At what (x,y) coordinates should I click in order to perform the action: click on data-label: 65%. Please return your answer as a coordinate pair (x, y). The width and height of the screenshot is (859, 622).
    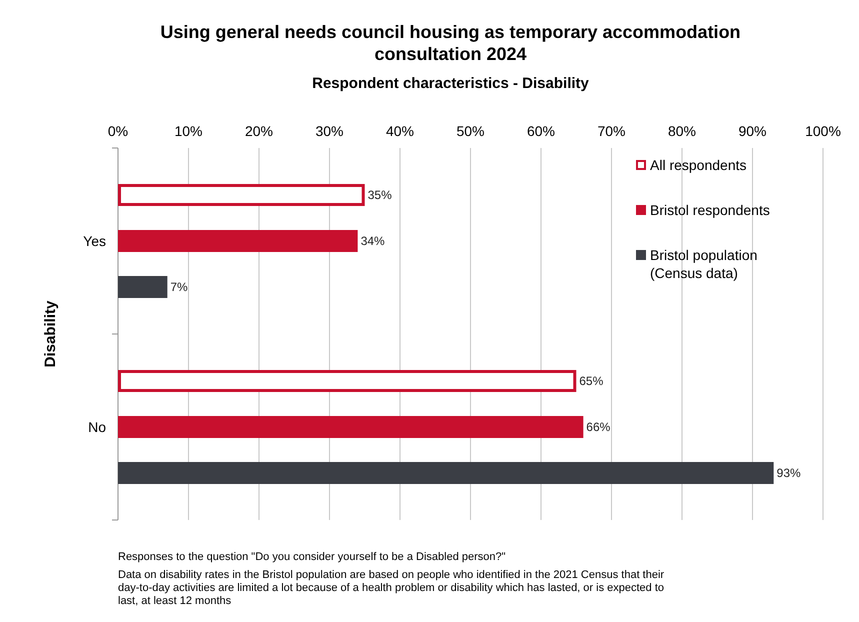
    Looking at the image, I should click on (591, 381).